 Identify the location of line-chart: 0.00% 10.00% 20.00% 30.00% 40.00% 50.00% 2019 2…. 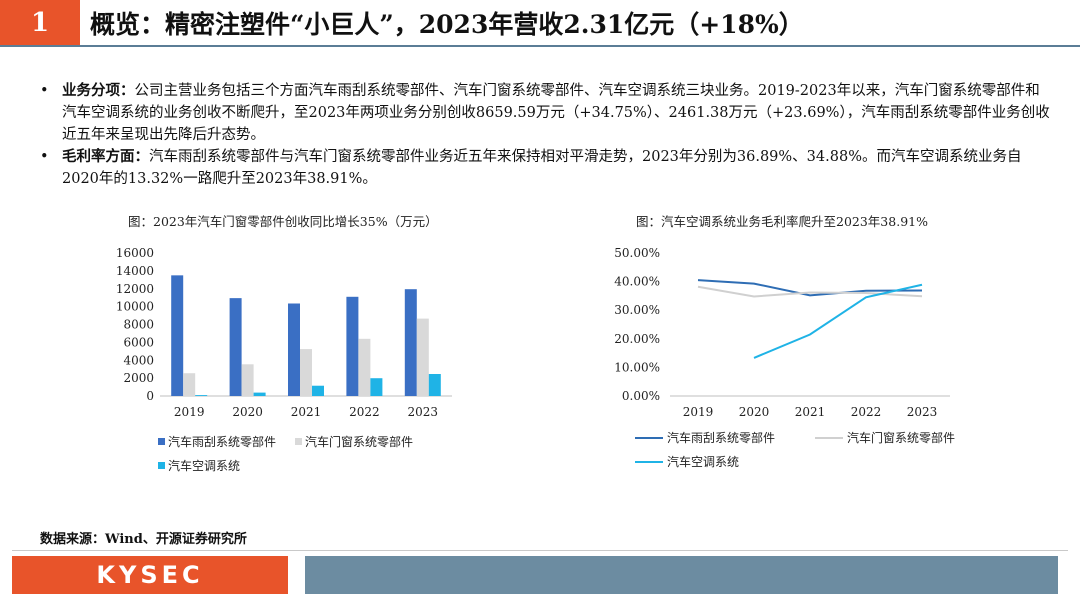
(784, 357).